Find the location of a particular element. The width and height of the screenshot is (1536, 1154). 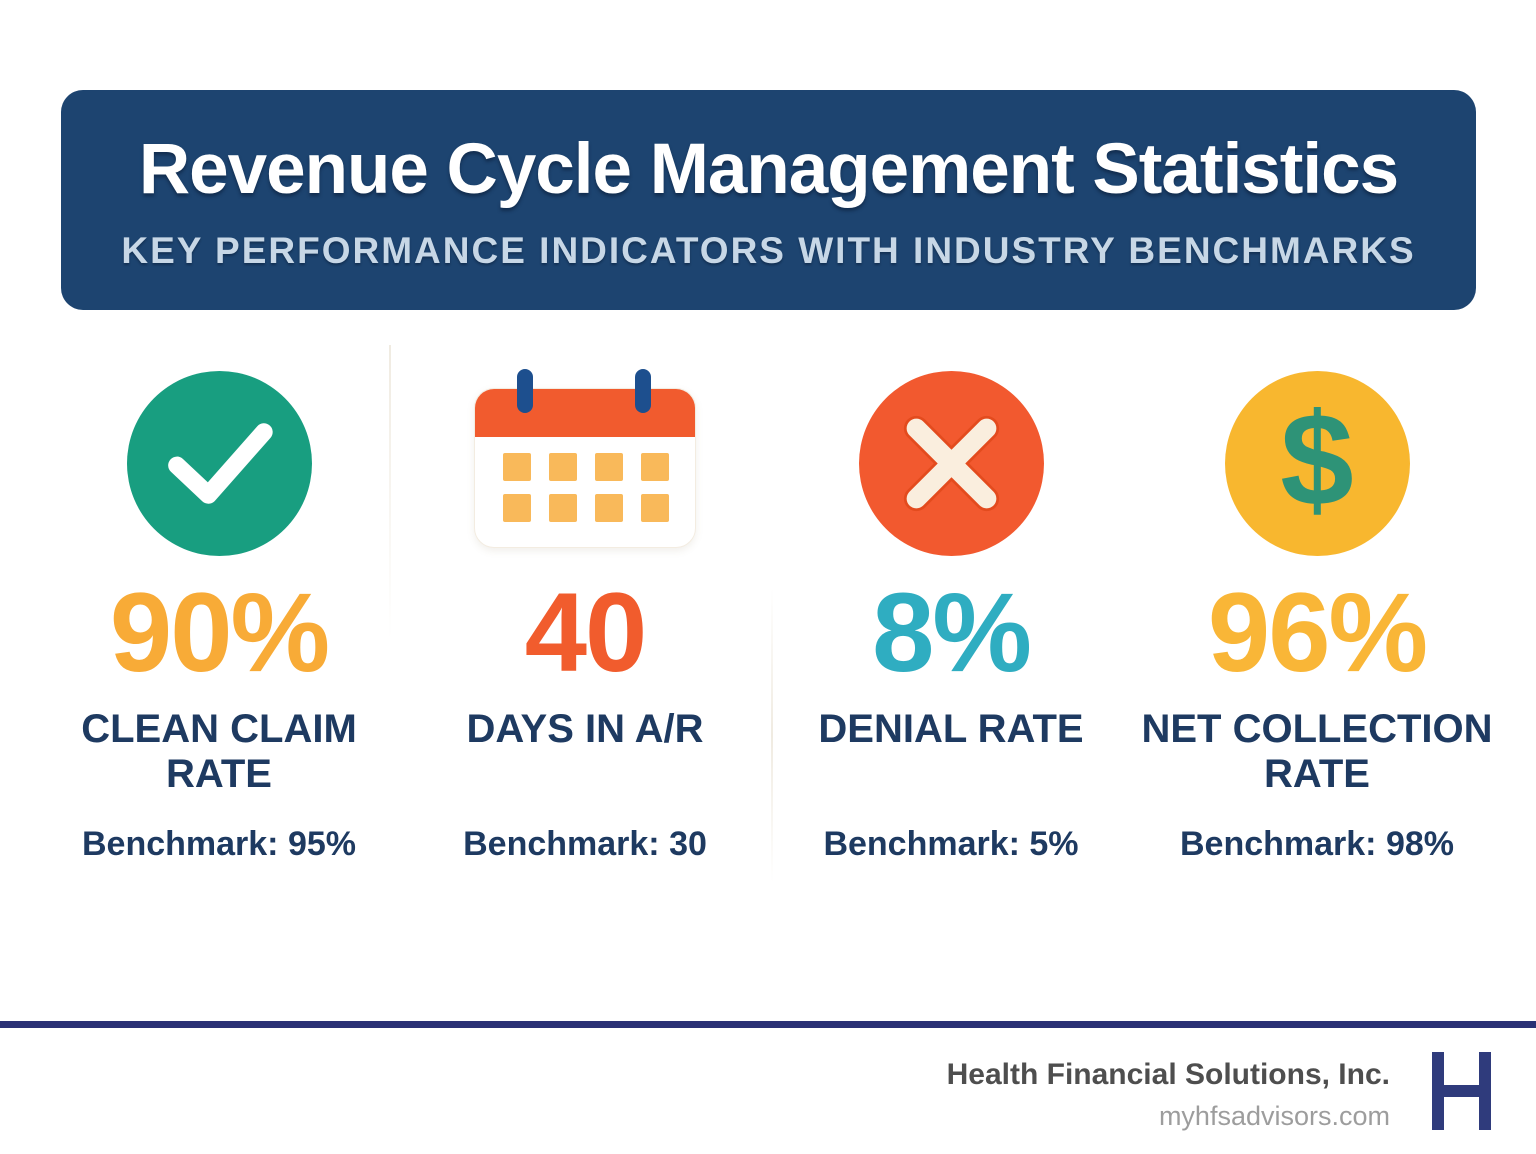

dollar-sign-glyph: $ is located at coordinates (1317, 459).